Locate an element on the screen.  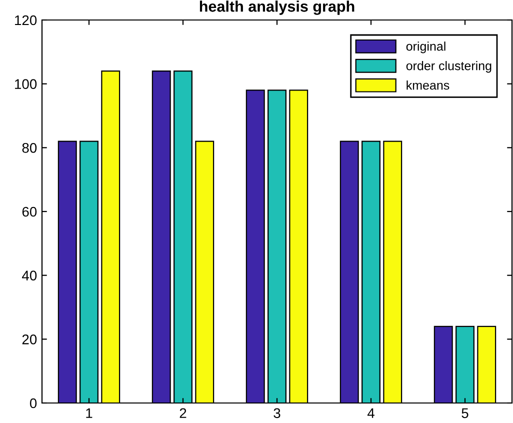
legend-label: original is located at coordinates (426, 48).